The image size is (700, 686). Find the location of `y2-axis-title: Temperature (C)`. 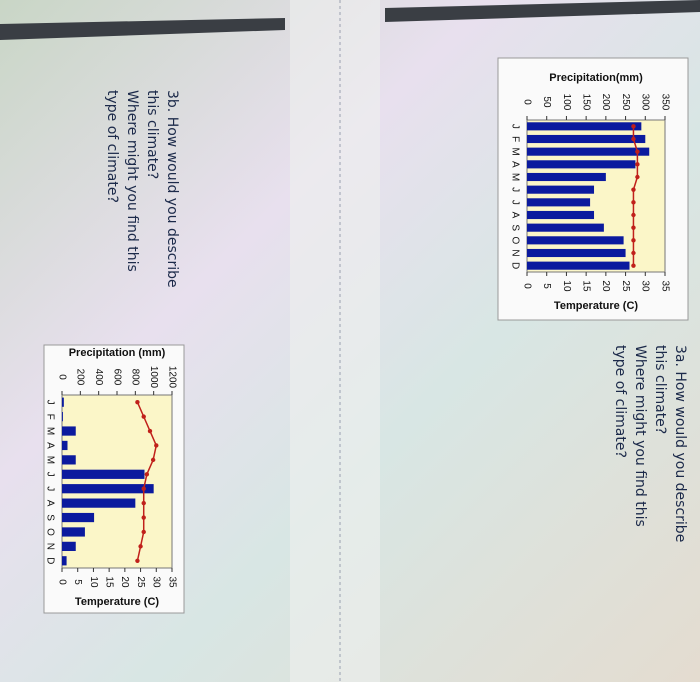

y2-axis-title: Temperature (C) is located at coordinates (117, 602).